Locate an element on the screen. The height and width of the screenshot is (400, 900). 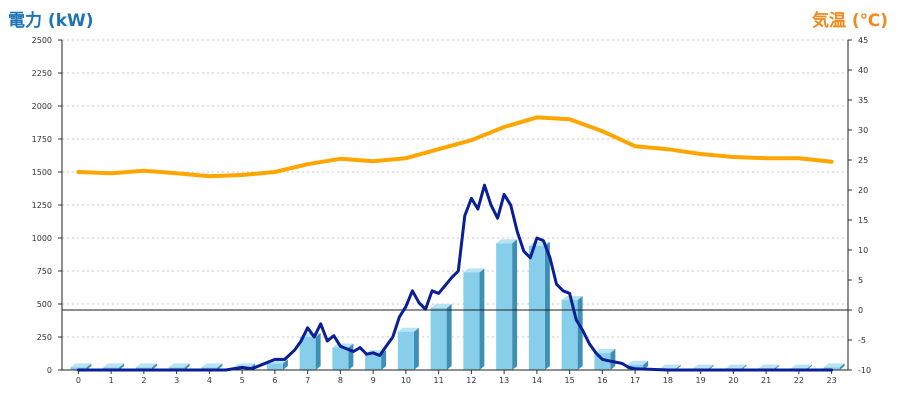
x-axis-tick-label: 2 is located at coordinates (143, 380).